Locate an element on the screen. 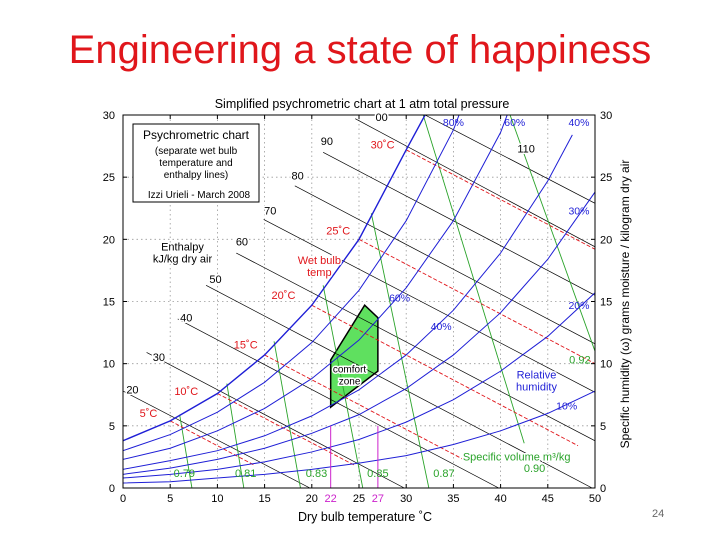 The height and width of the screenshot is (540, 720). info-box-author: Izzi Urieli - March 2008 is located at coordinates (199, 195).